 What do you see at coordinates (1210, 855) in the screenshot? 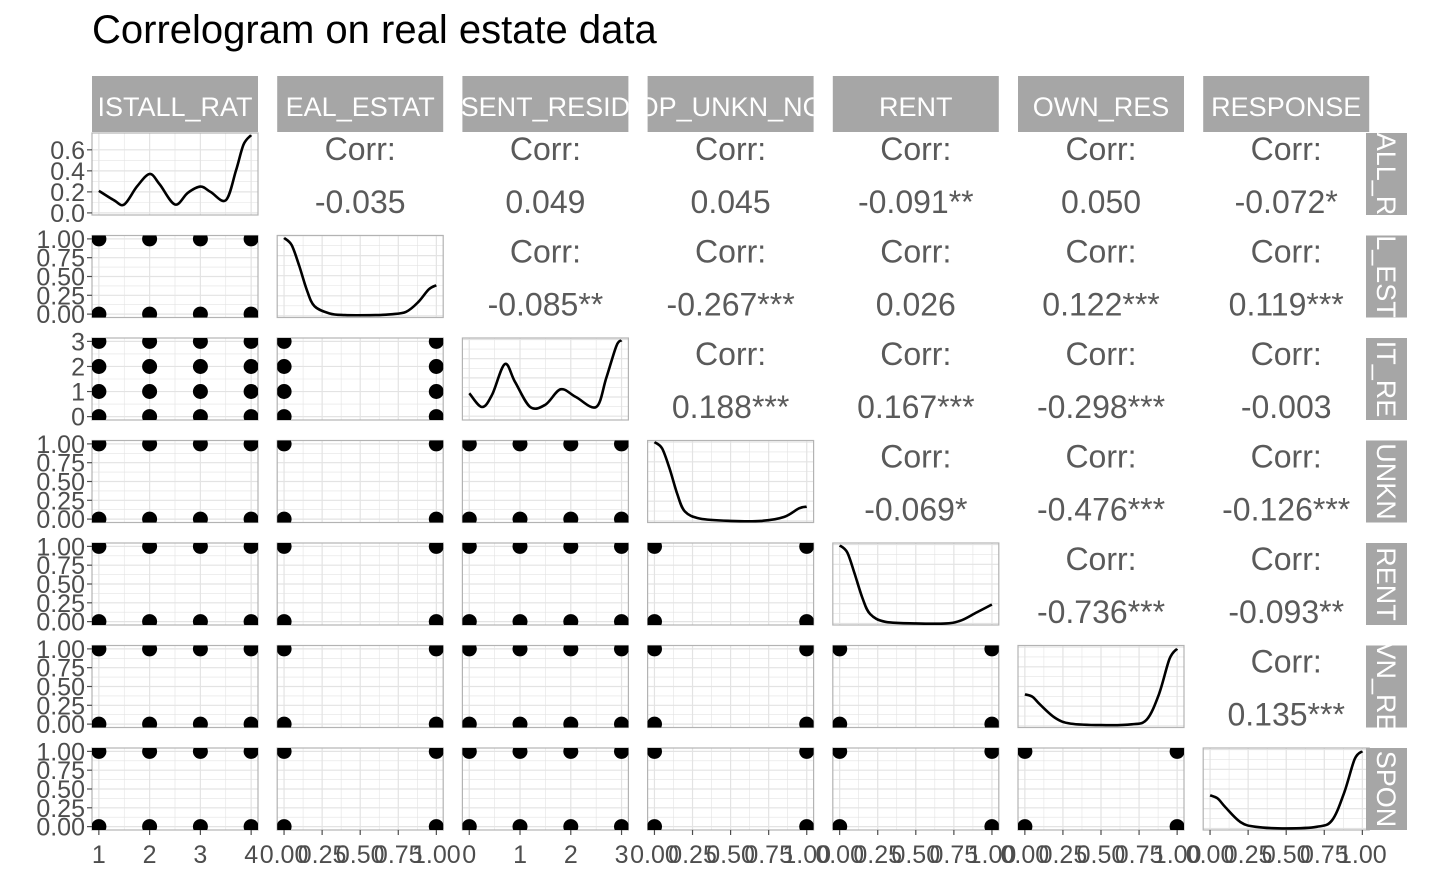
I see `x-tick-label: 0.00` at bounding box center [1210, 855].